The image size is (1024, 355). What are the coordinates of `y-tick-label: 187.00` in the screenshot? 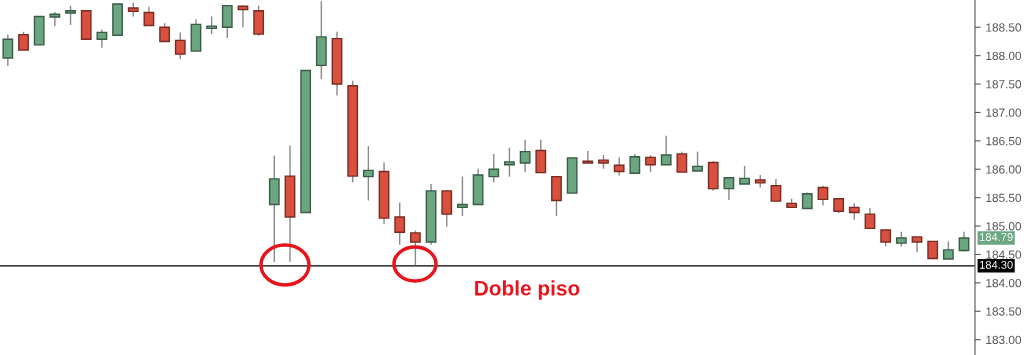 It's located at (1004, 112).